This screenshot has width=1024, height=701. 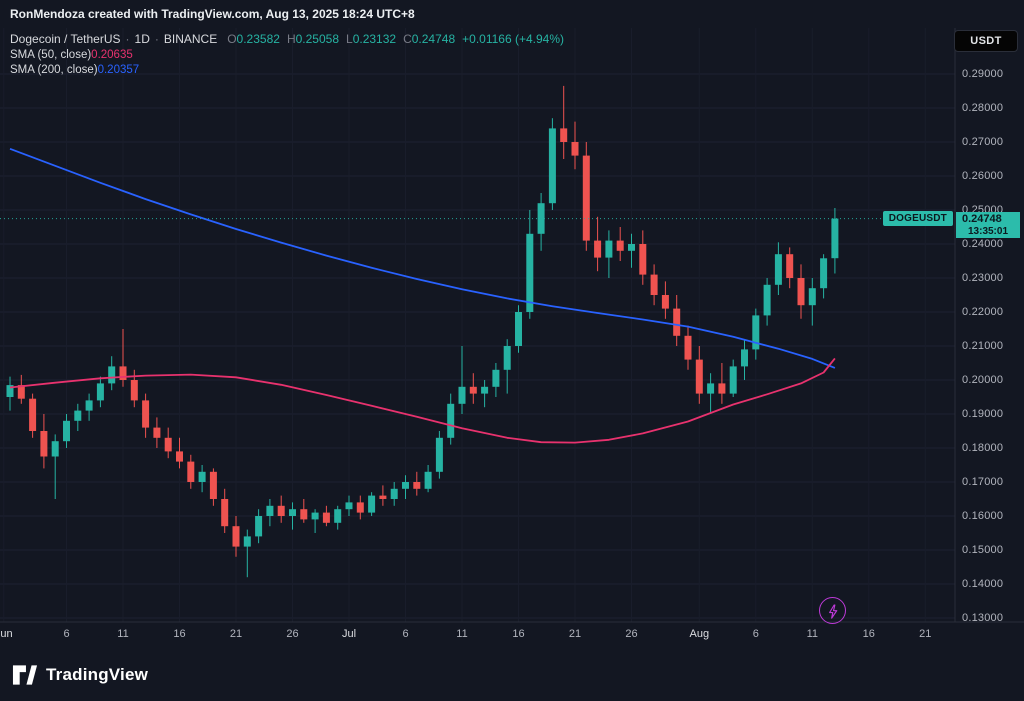 What do you see at coordinates (988, 218) in the screenshot?
I see `last-price-badge: 0.24748` at bounding box center [988, 218].